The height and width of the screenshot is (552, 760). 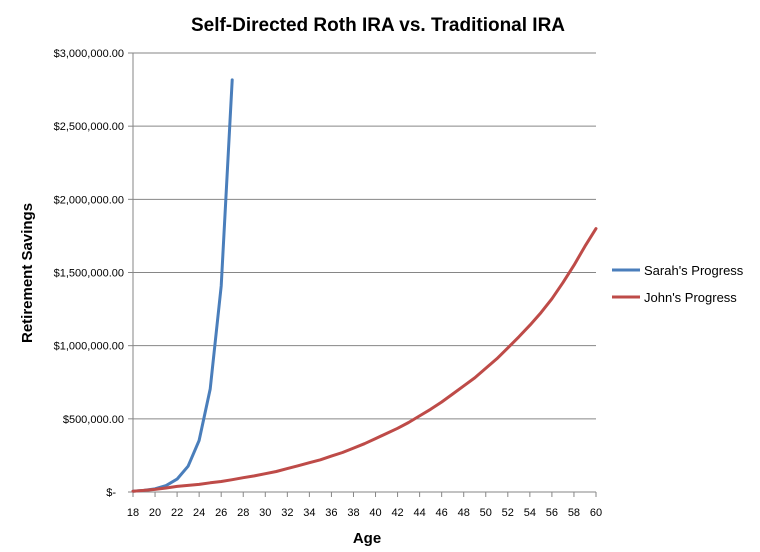 What do you see at coordinates (397, 513) in the screenshot?
I see `x-tick-label: 42` at bounding box center [397, 513].